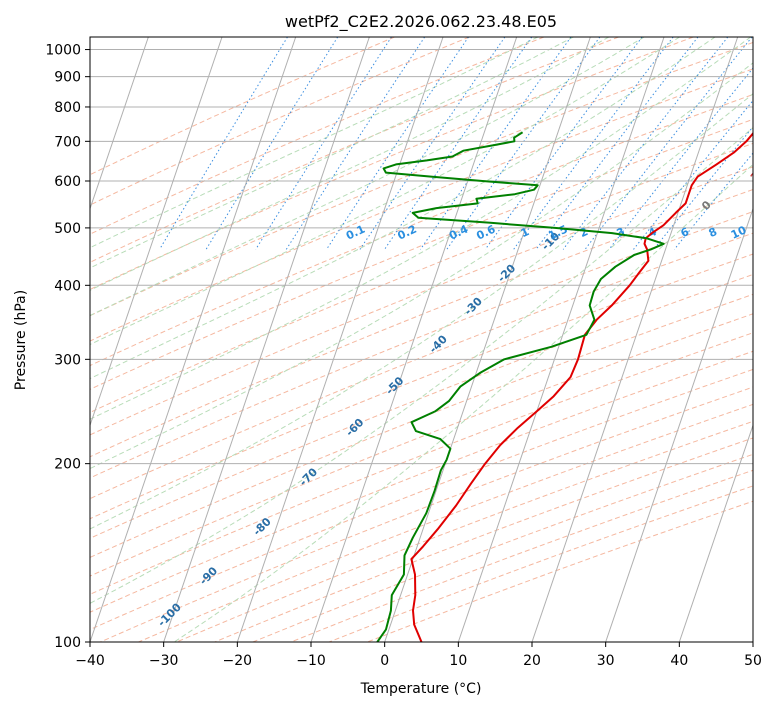 The height and width of the screenshot is (708, 775). I want to click on y-axis-label: Pressure (hPa), so click(21, 340).